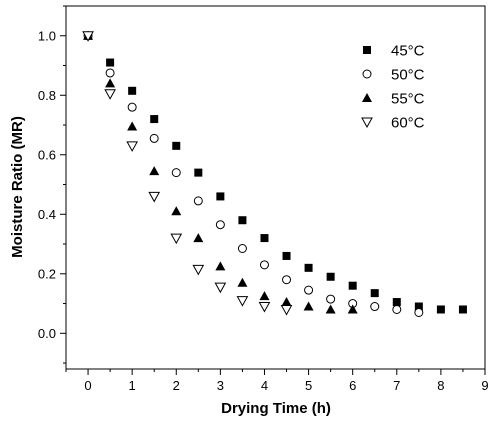  I want to click on x-tick-label: 9, so click(484, 385).